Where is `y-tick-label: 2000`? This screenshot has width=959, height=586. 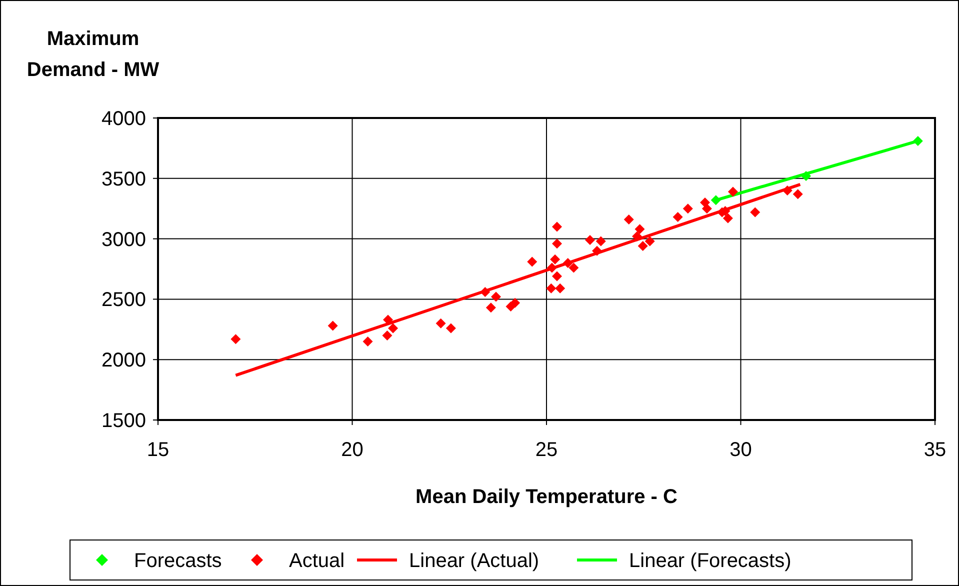 y-tick-label: 2000 is located at coordinates (124, 361).